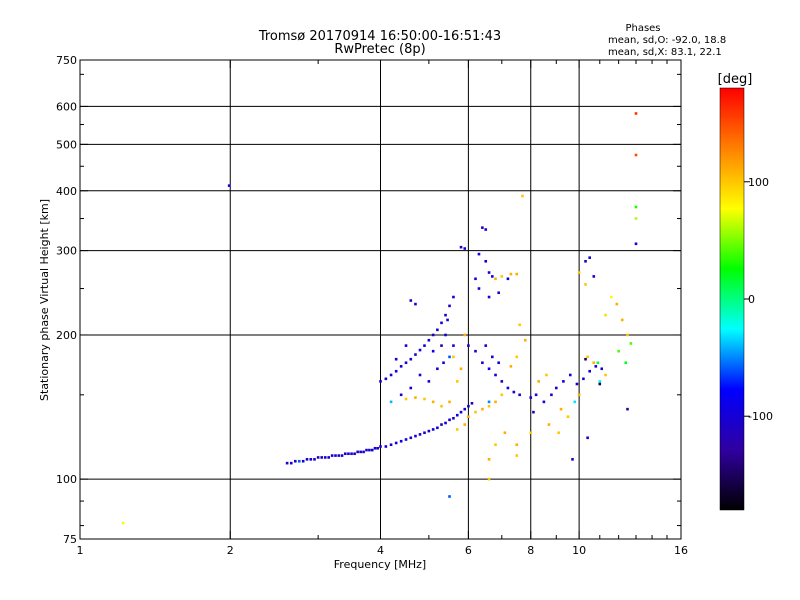  Describe the element at coordinates (732, 299) in the screenshot. I see `colorbar` at that location.